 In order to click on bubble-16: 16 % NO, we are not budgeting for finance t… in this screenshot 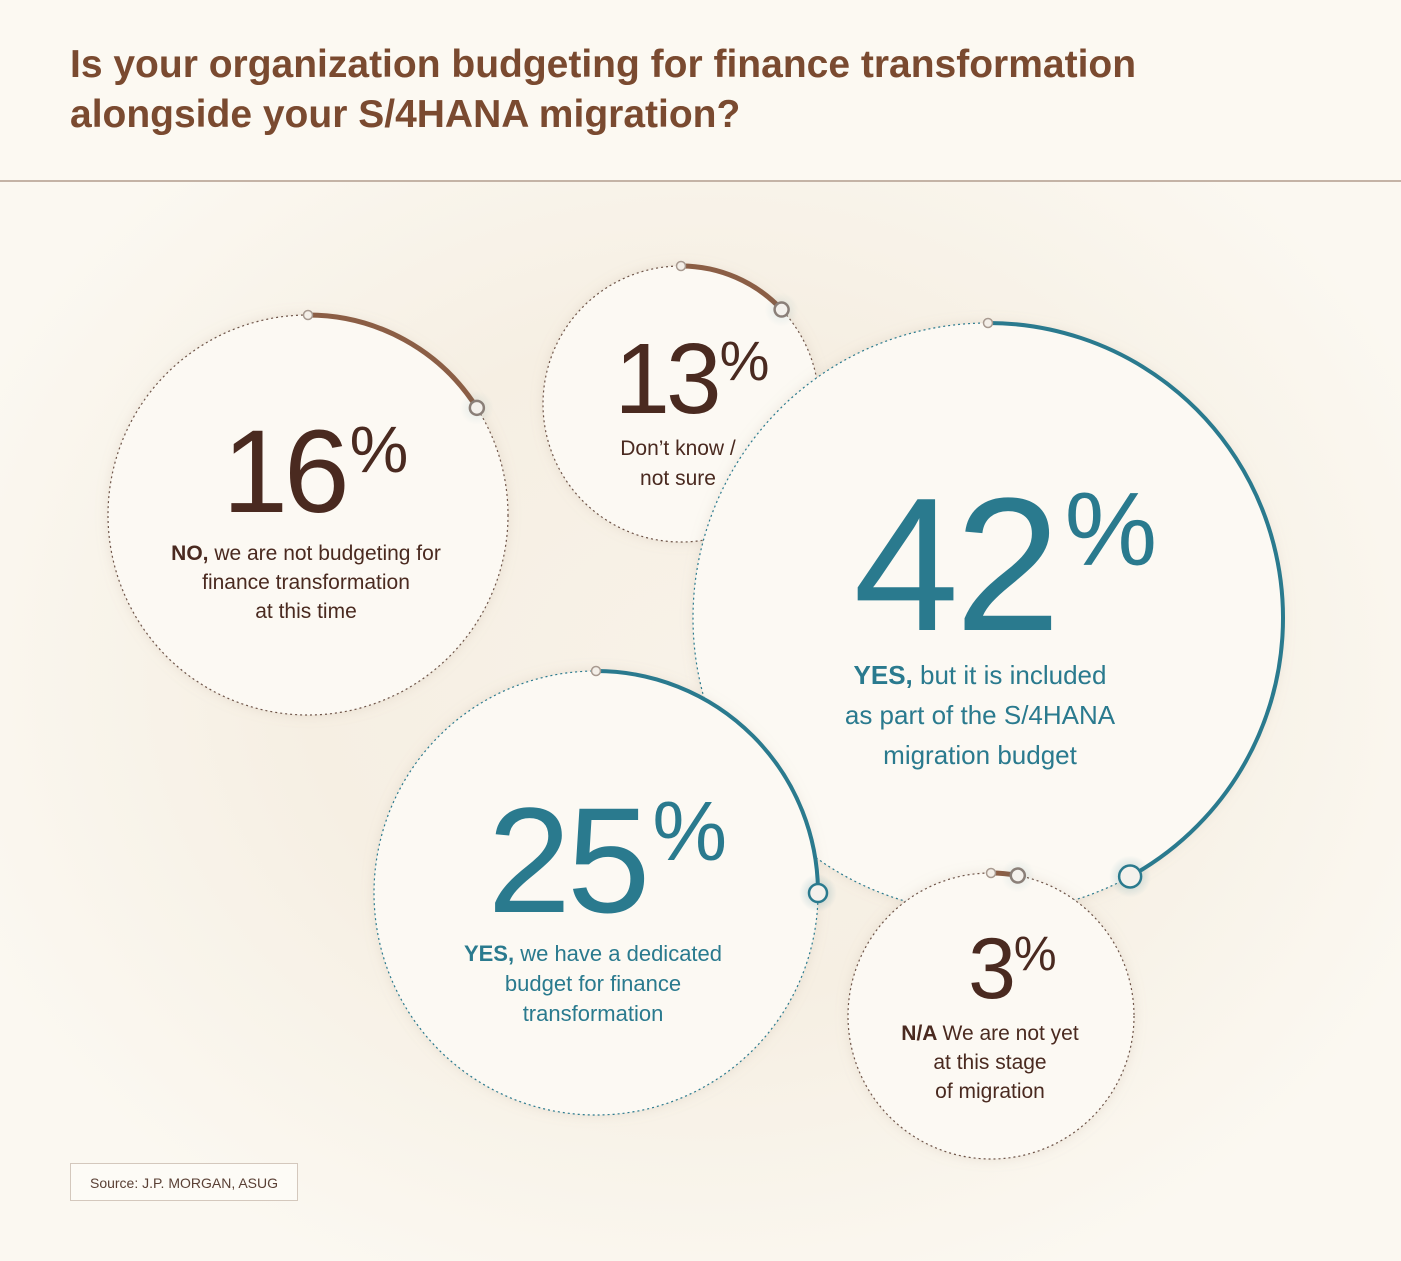, I will do `click(308, 512)`.